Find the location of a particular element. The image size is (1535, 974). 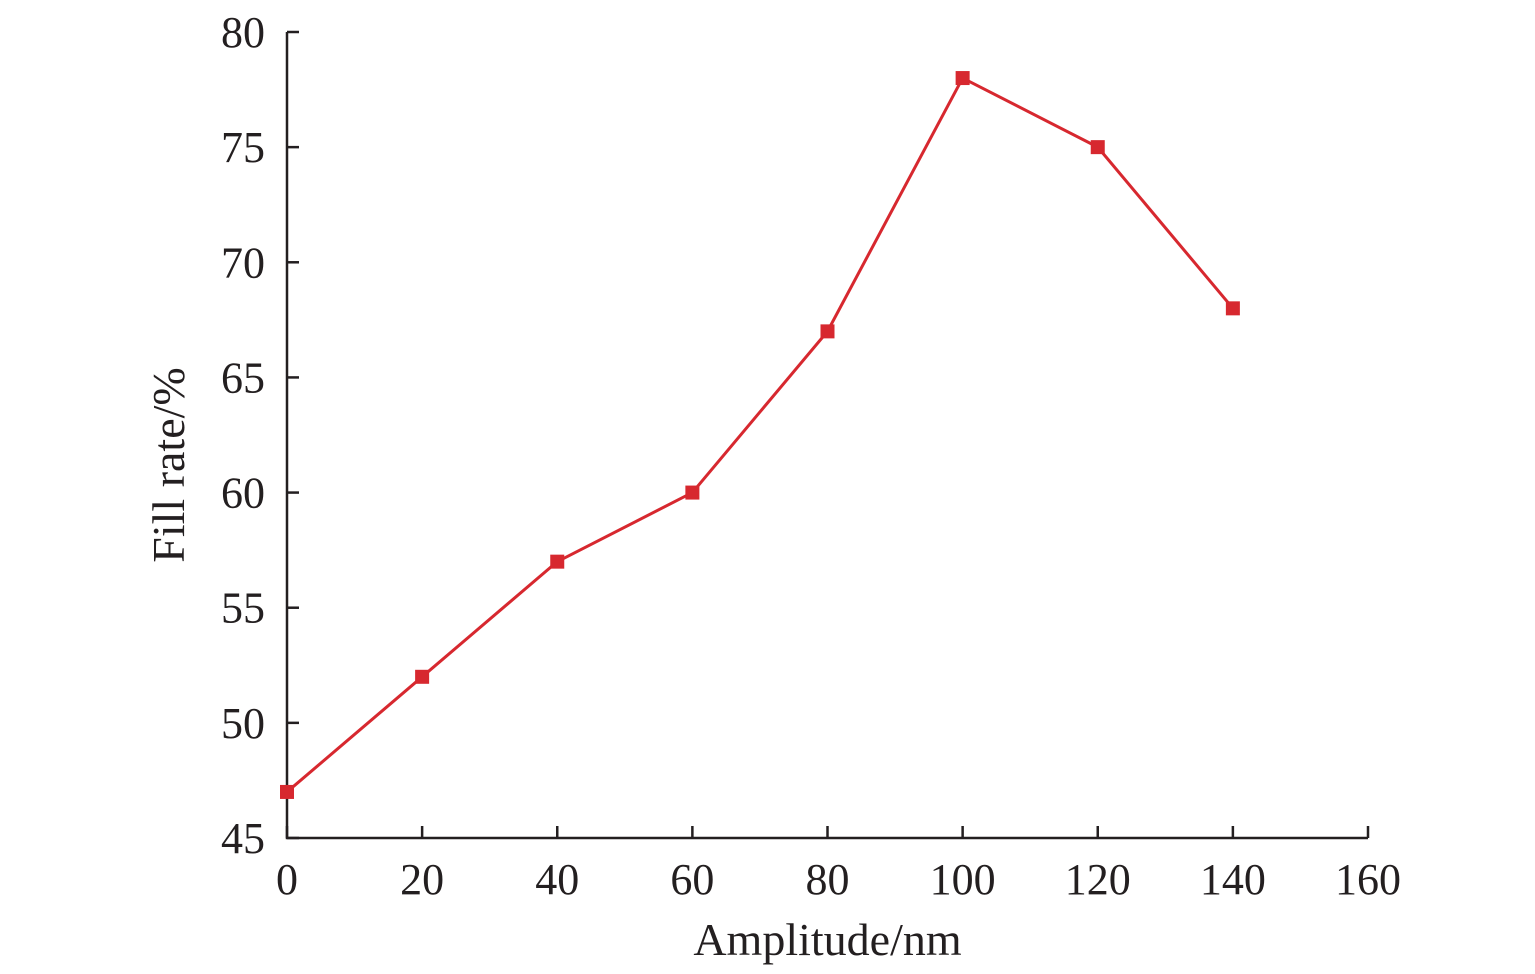

y-tick-label: 65 is located at coordinates (243, 377).